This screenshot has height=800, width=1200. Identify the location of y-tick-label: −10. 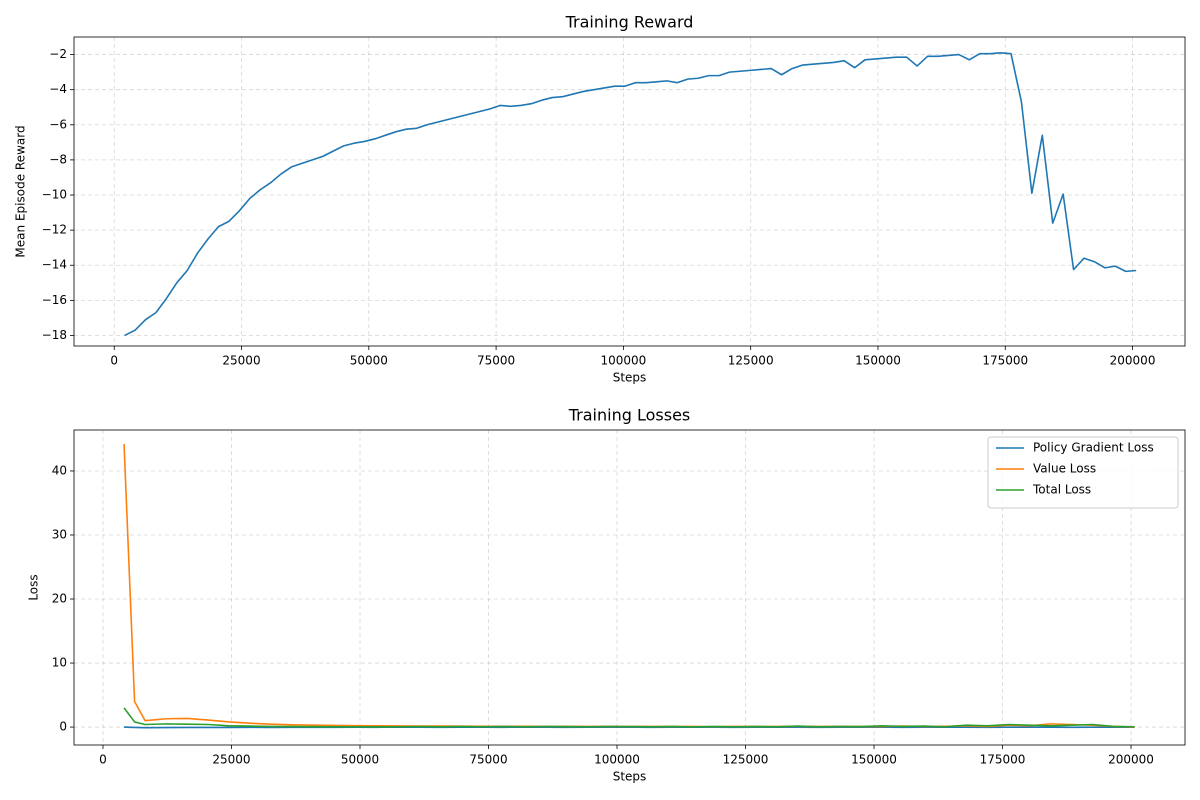
(54, 195).